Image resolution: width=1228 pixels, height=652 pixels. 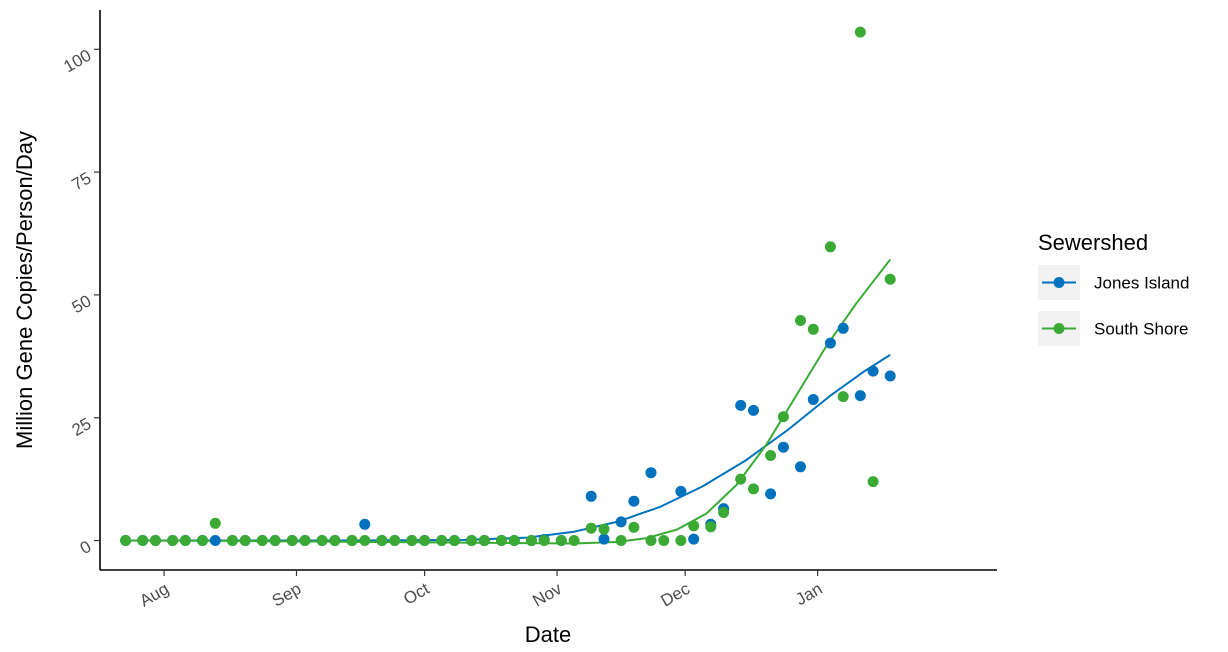 What do you see at coordinates (1141, 283) in the screenshot?
I see `legend-label-jones-island: Jones Island` at bounding box center [1141, 283].